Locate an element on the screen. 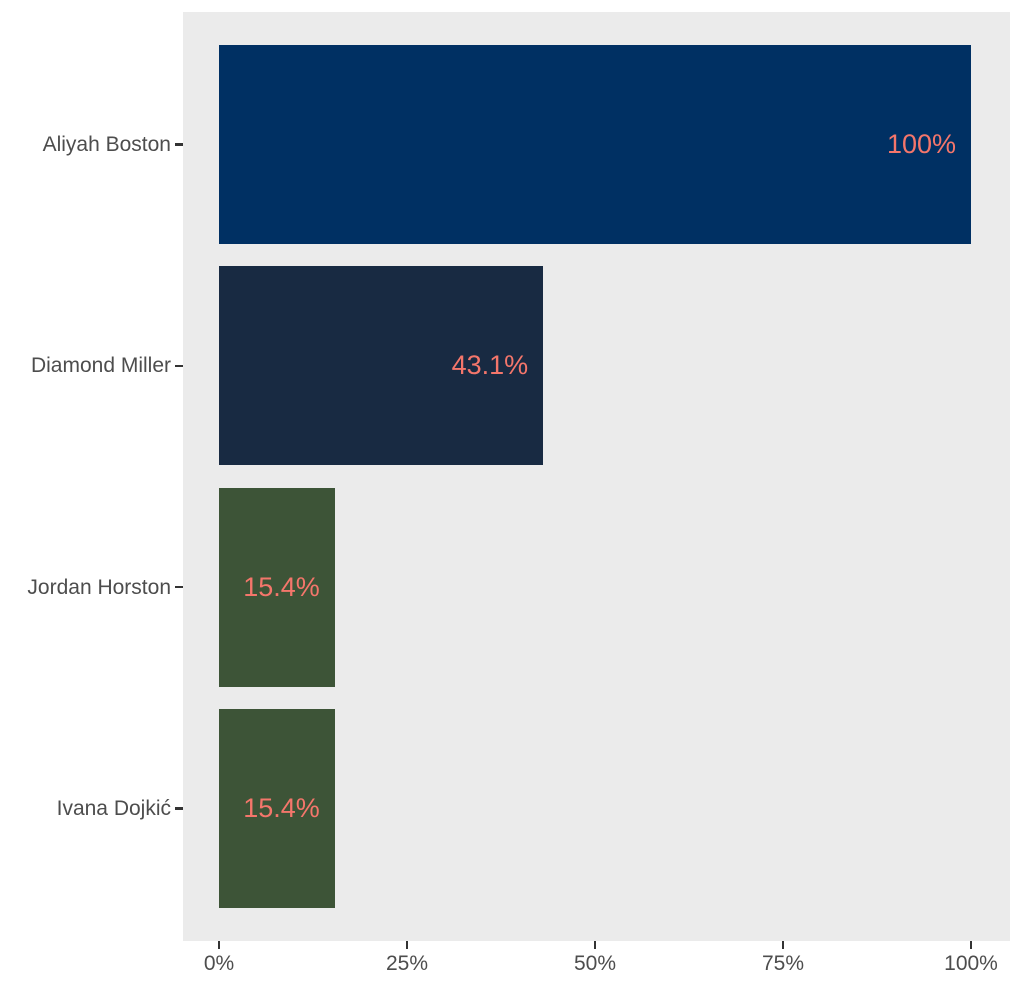 The height and width of the screenshot is (991, 1024). bar-ivana-dojki- is located at coordinates (277, 808).